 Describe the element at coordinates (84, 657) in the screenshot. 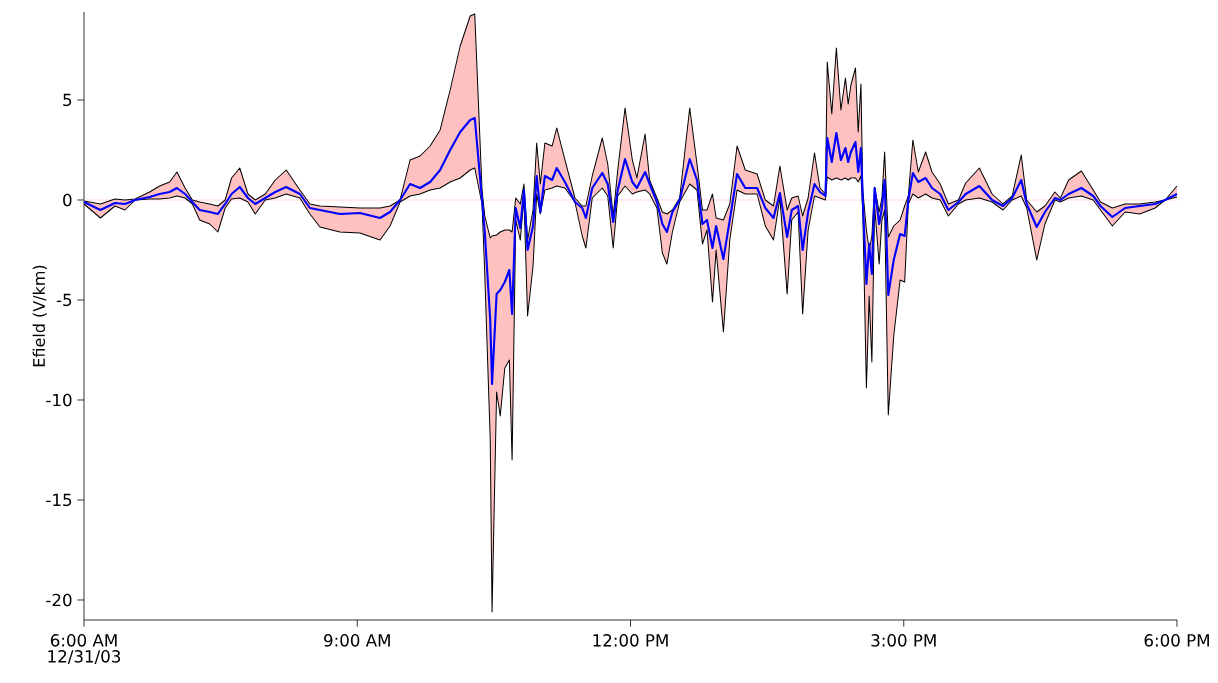

I see `text: 12/31/03` at that location.